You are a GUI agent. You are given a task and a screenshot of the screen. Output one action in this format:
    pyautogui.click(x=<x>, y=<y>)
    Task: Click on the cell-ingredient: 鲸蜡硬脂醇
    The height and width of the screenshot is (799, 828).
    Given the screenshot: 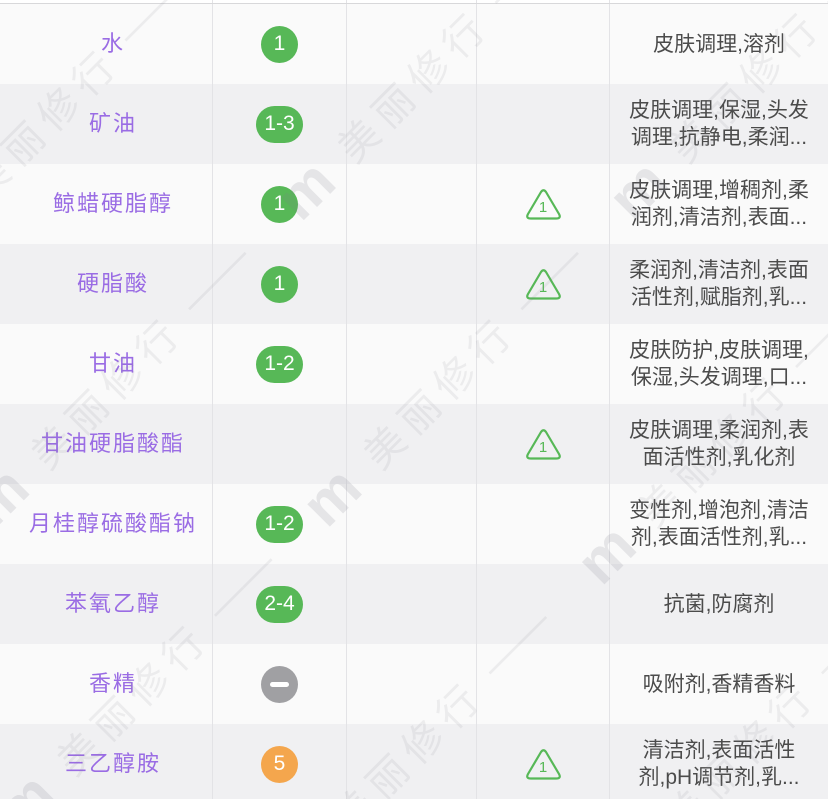 What is the action you would take?
    pyautogui.click(x=106, y=204)
    